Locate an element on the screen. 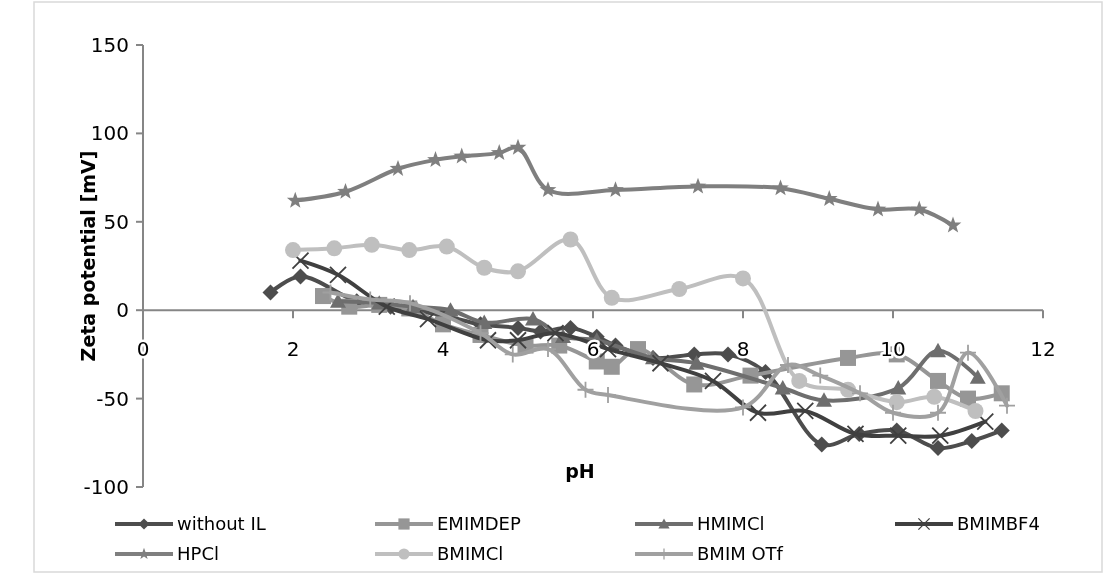 This screenshot has height=575, width=1104. legend-label: EMIMDEP is located at coordinates (479, 524).